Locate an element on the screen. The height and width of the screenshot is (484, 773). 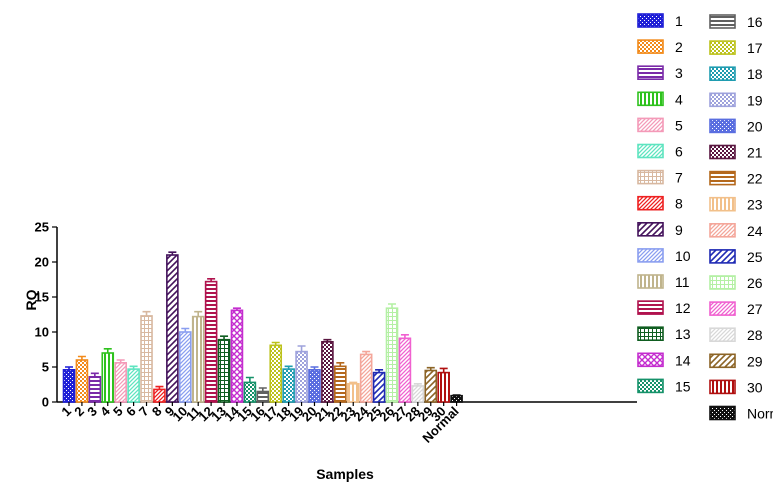
legend-item-6: 6 is located at coordinates (660, 151).